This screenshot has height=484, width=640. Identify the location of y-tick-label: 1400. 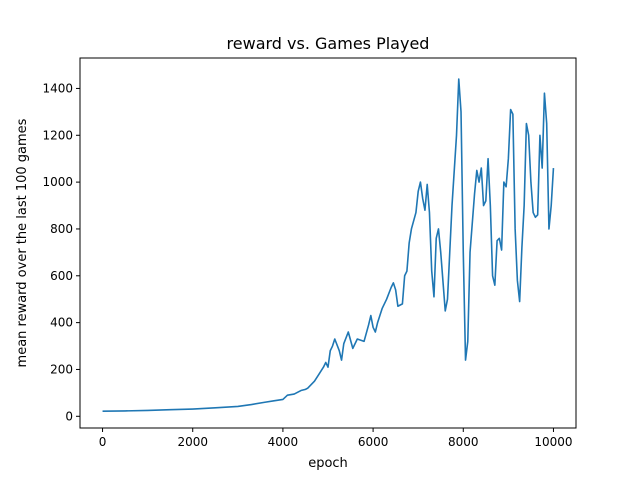
(57, 88).